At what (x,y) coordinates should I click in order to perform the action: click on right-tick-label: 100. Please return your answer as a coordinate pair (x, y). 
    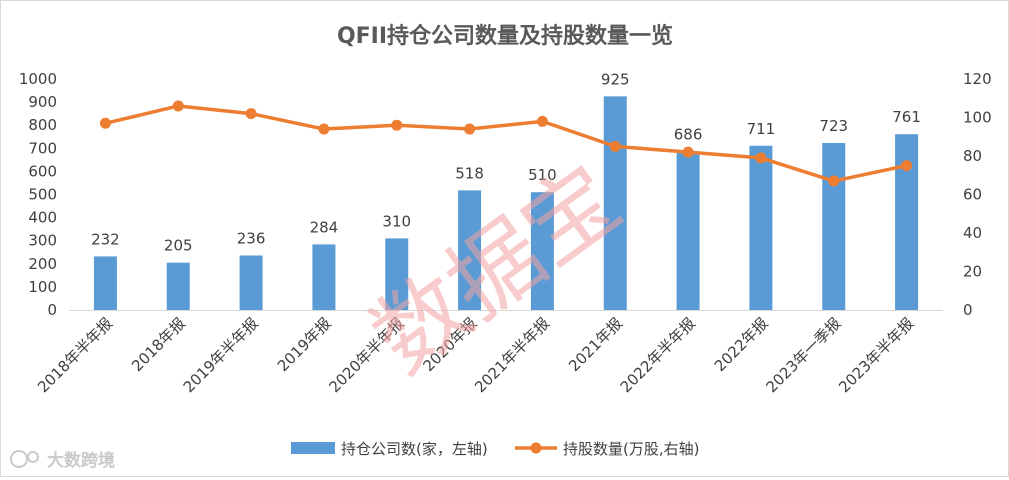
    Looking at the image, I should click on (977, 118).